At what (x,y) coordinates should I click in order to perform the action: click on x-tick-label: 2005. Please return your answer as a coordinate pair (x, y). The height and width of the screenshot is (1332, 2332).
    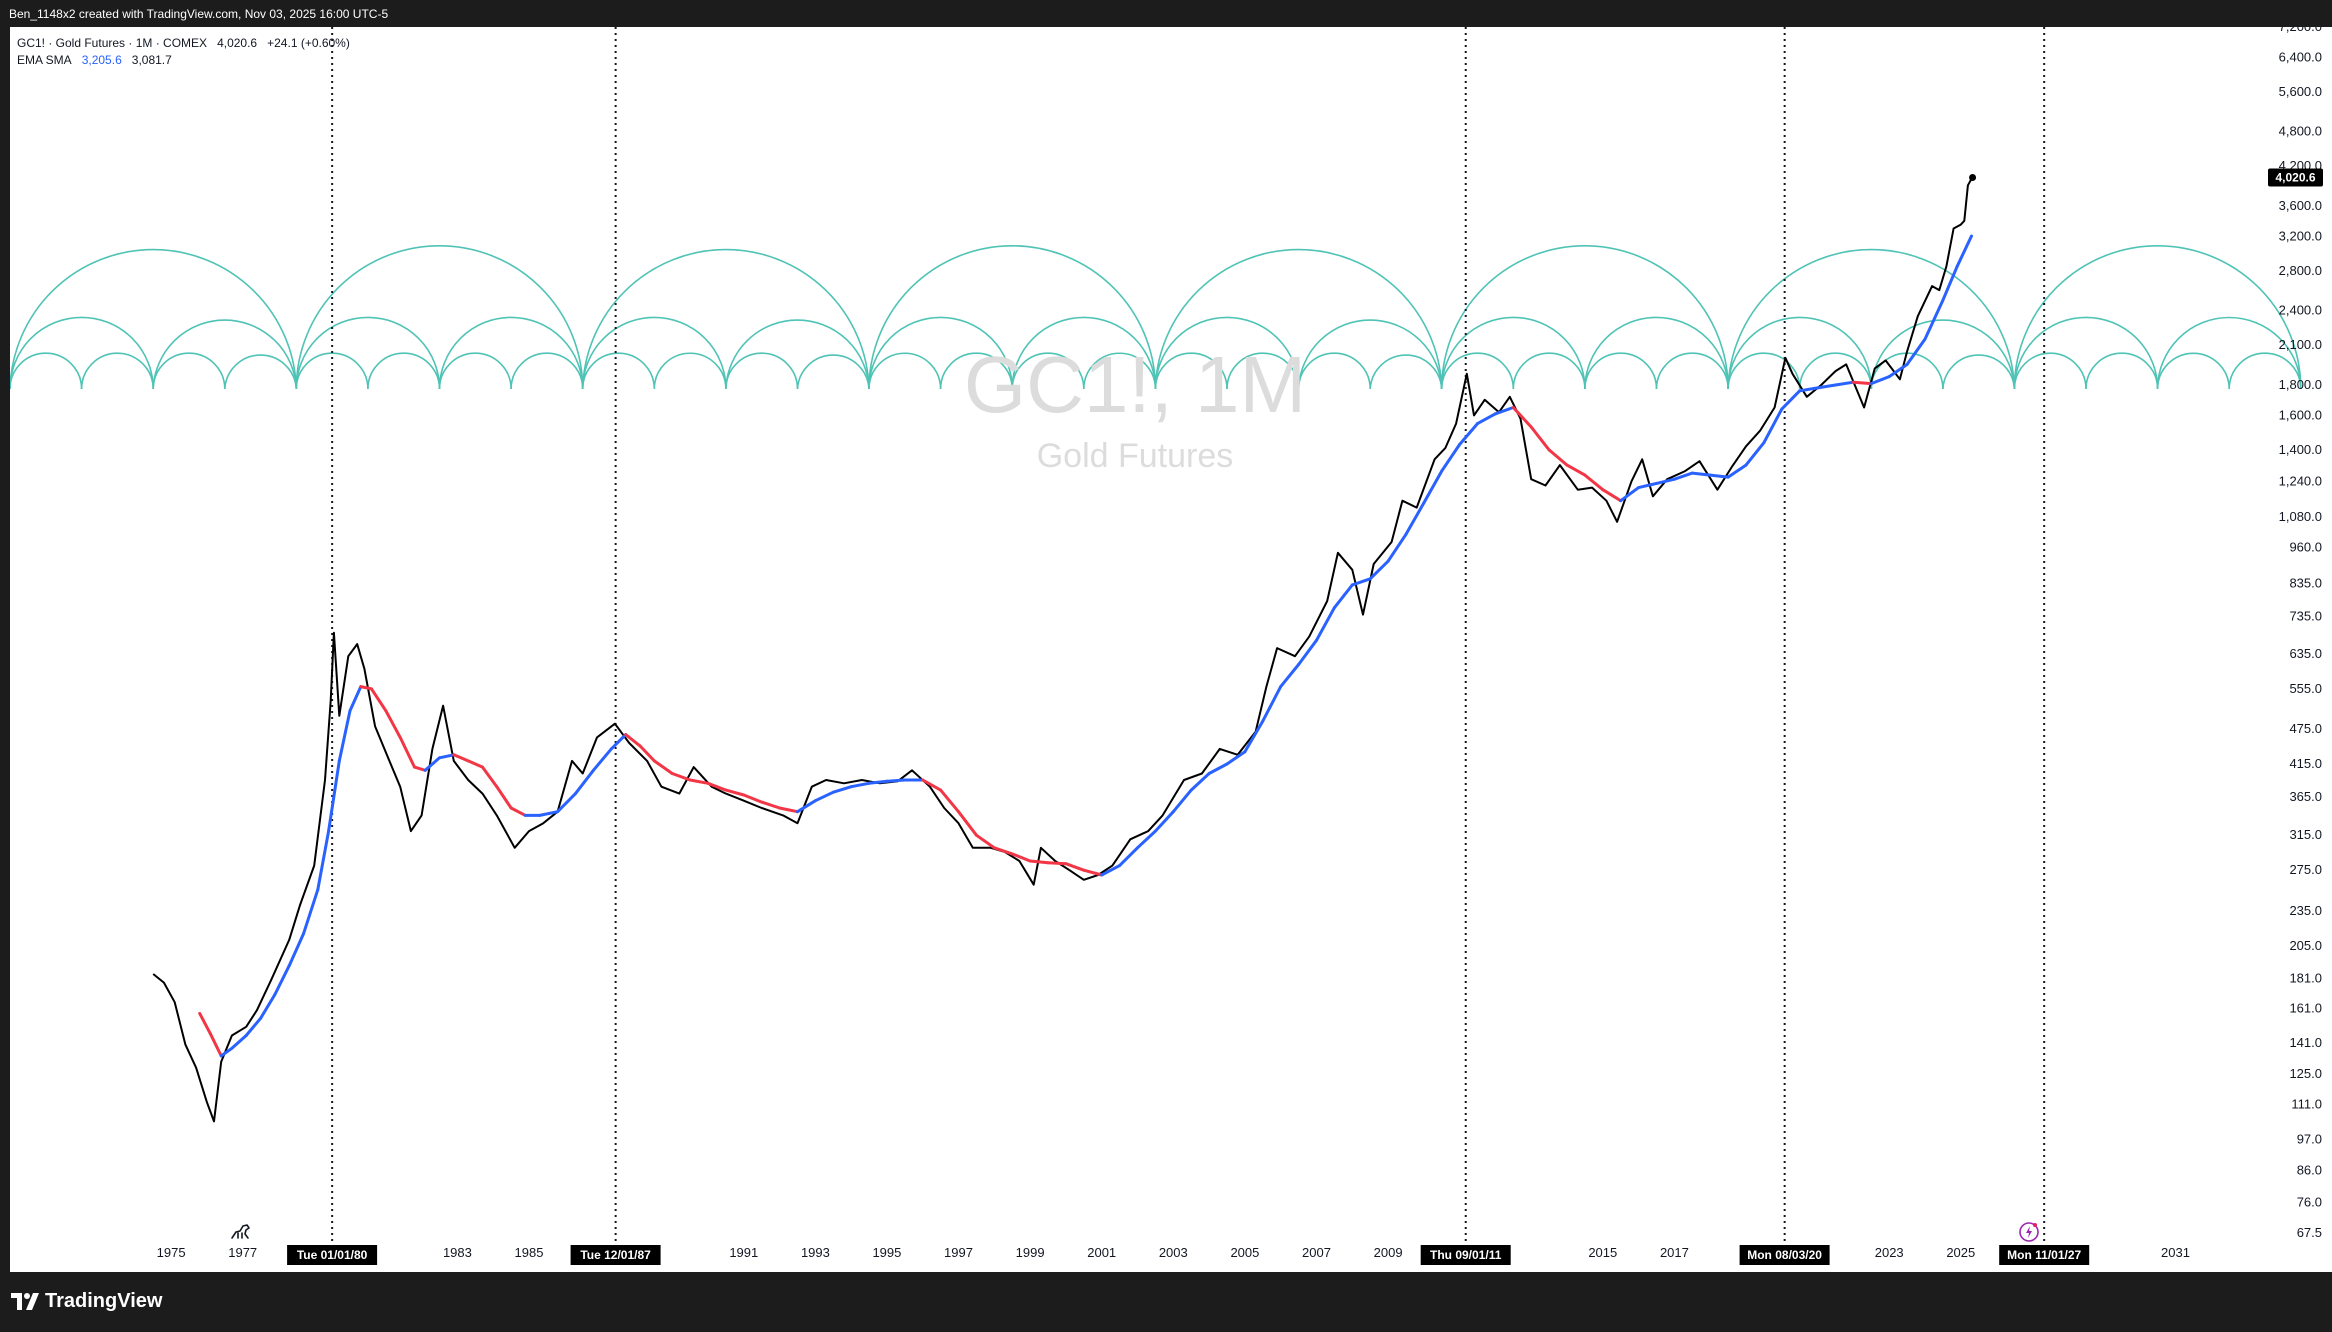
    Looking at the image, I should click on (1244, 1252).